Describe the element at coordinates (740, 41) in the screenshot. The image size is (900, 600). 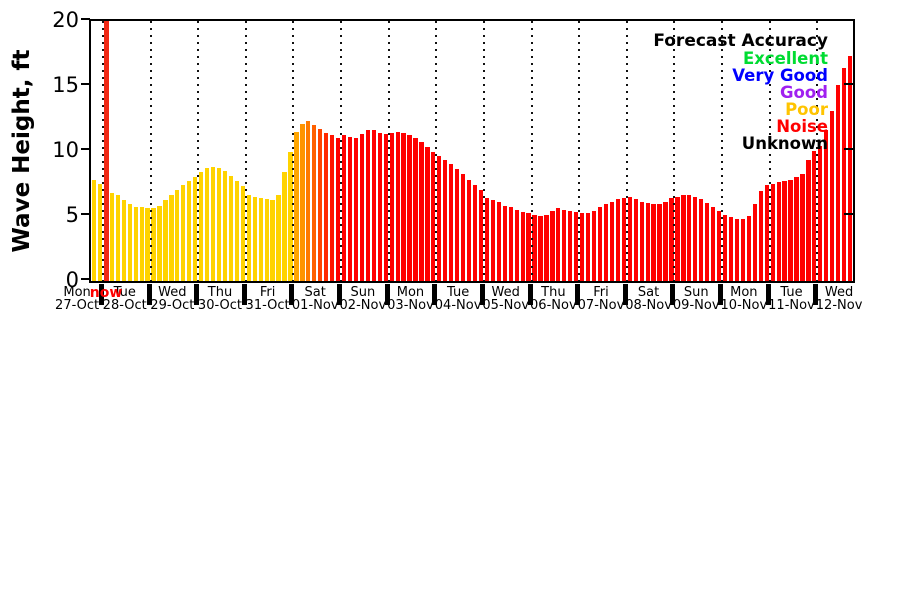
I see `legend-title: Forecast Accuracy` at that location.